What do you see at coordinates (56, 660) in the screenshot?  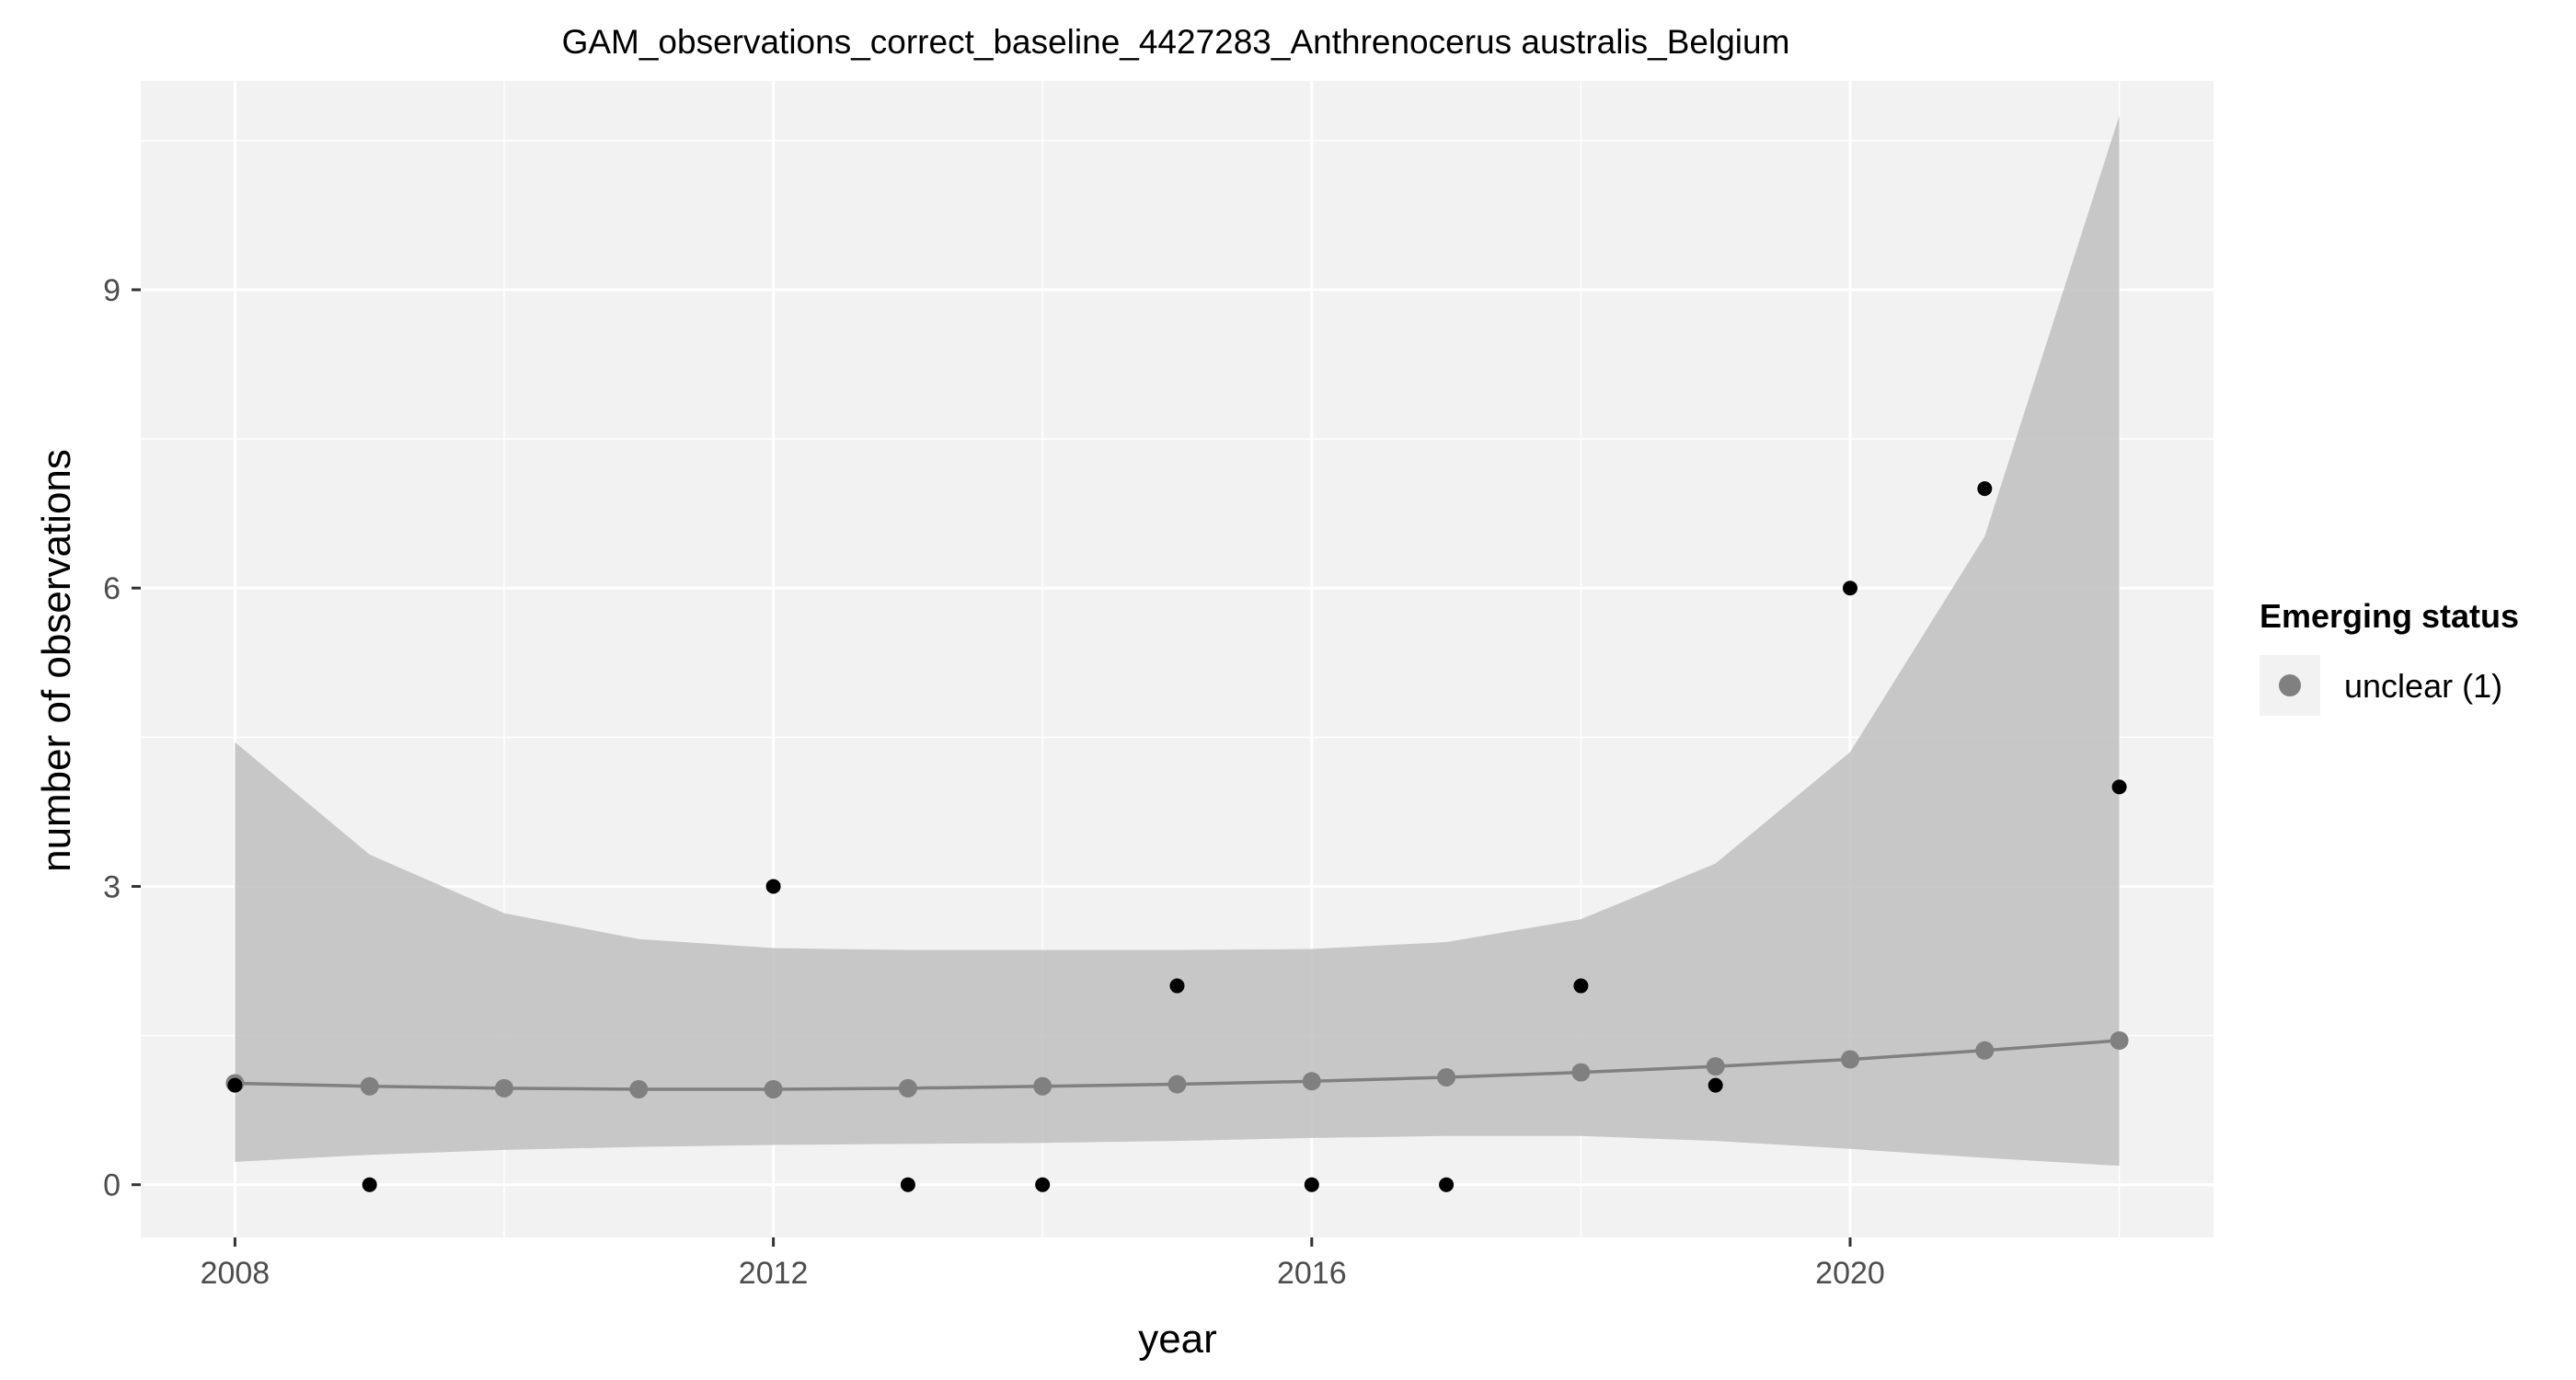 I see `y-axis-title: number of observations` at bounding box center [56, 660].